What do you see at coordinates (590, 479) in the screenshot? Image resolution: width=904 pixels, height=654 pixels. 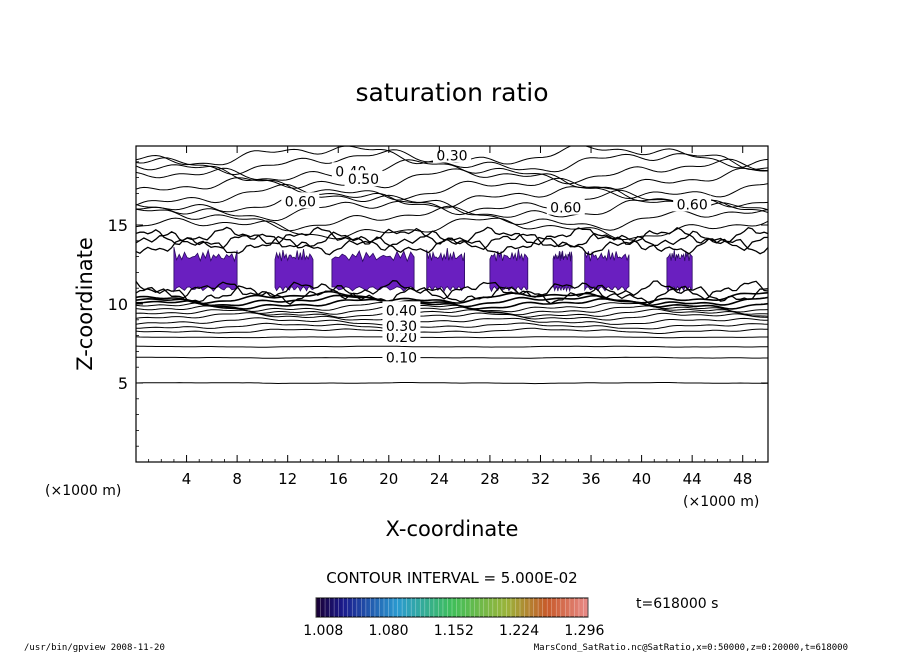 I see `x-tick-label: 36` at bounding box center [590, 479].